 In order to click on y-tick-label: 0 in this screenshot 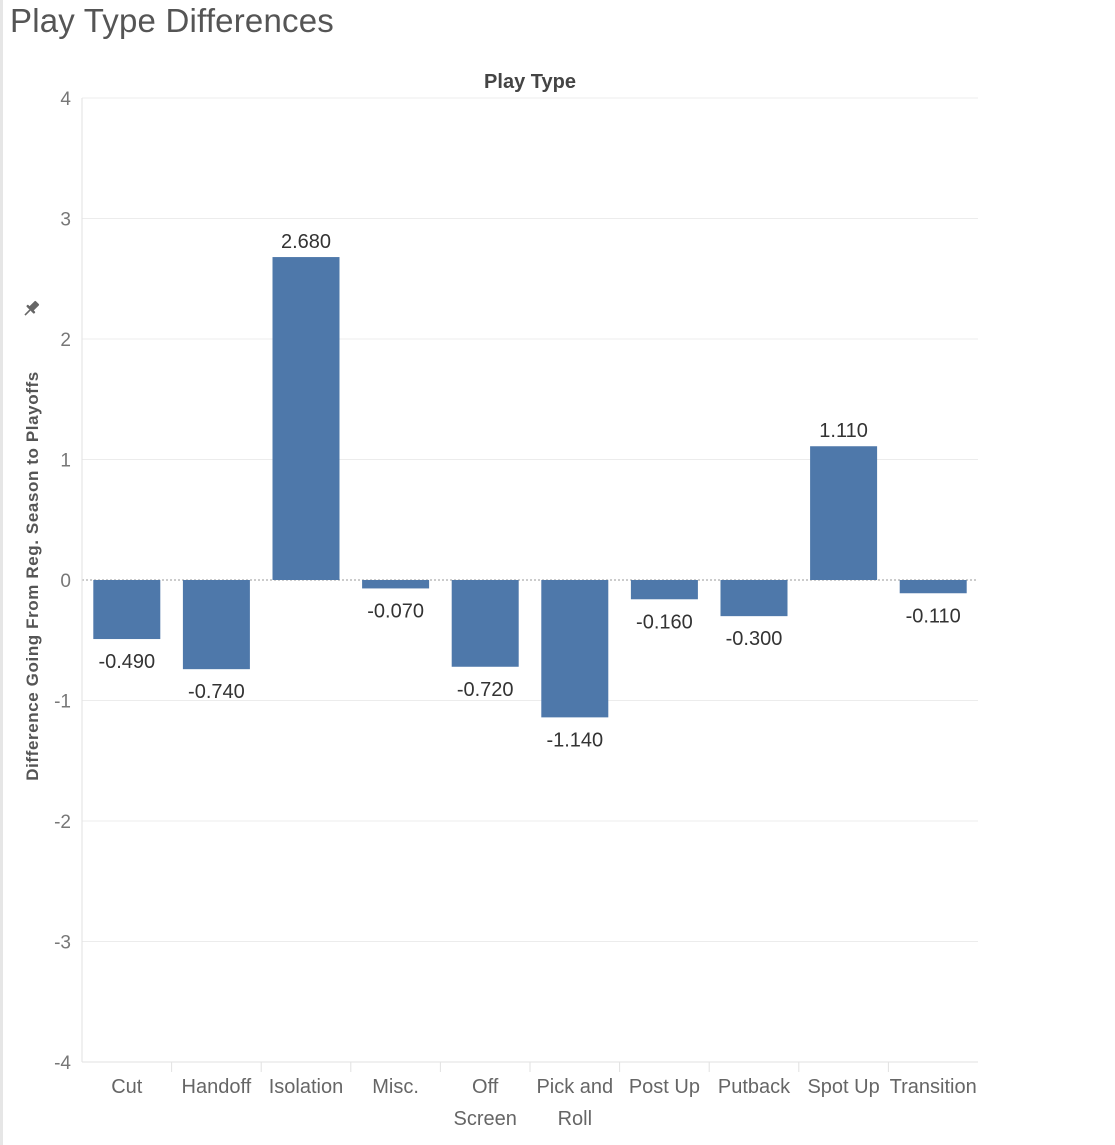, I will do `click(65, 581)`.